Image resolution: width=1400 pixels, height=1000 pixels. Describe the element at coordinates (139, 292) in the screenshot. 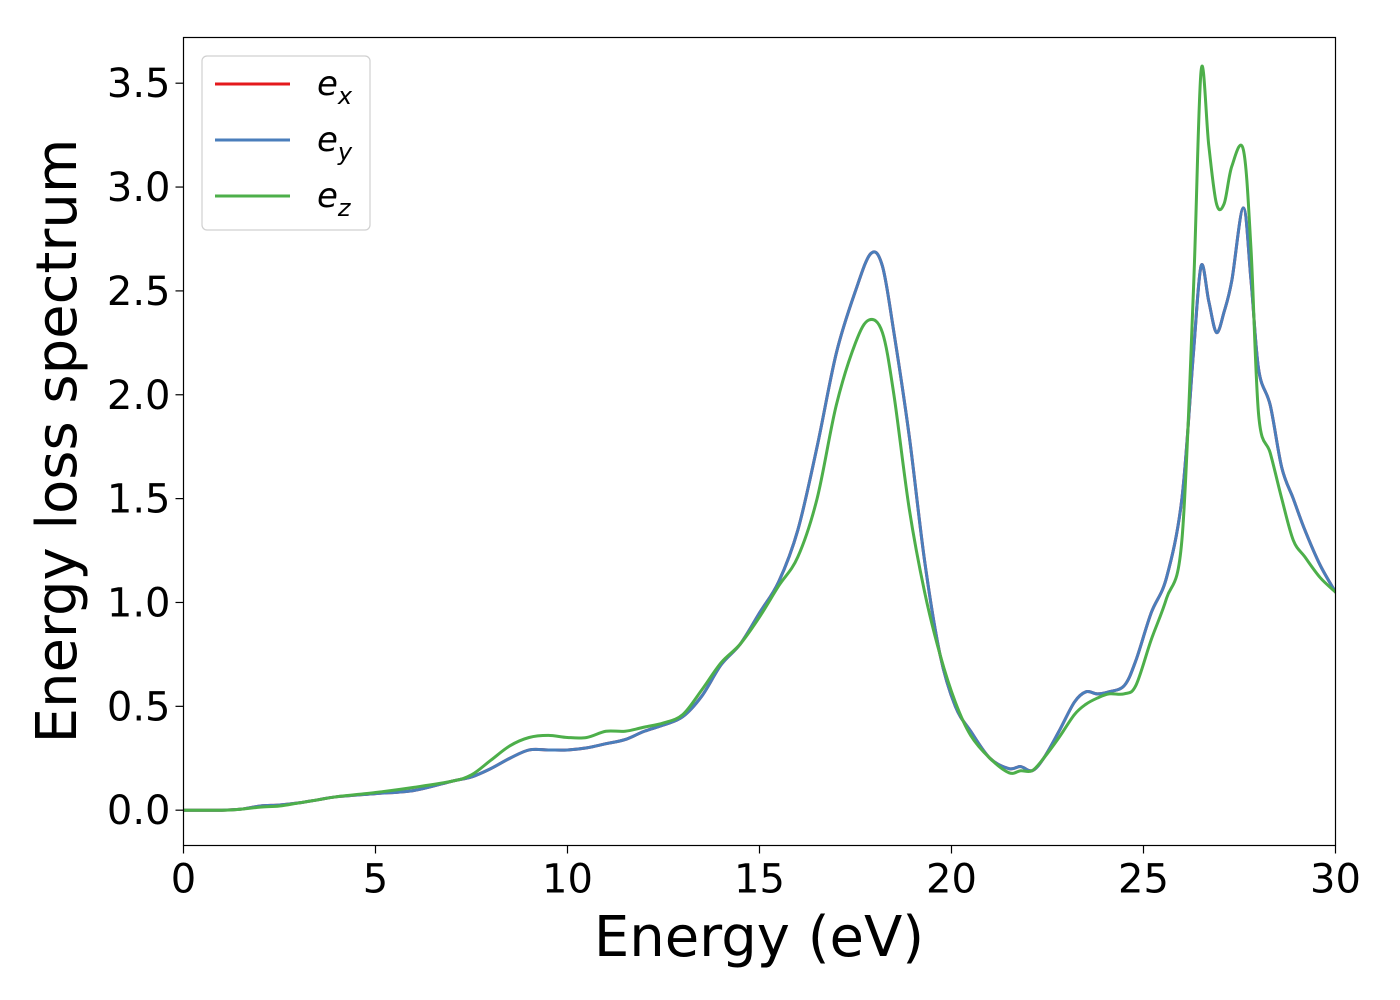

I see `y-tick-label: 2.5` at that location.